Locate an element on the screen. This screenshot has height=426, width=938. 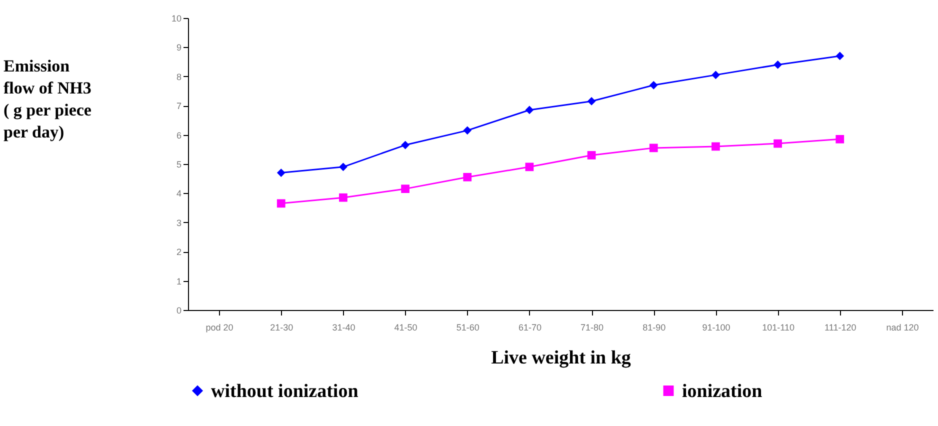
x-tick-label: 31-40 is located at coordinates (344, 327).